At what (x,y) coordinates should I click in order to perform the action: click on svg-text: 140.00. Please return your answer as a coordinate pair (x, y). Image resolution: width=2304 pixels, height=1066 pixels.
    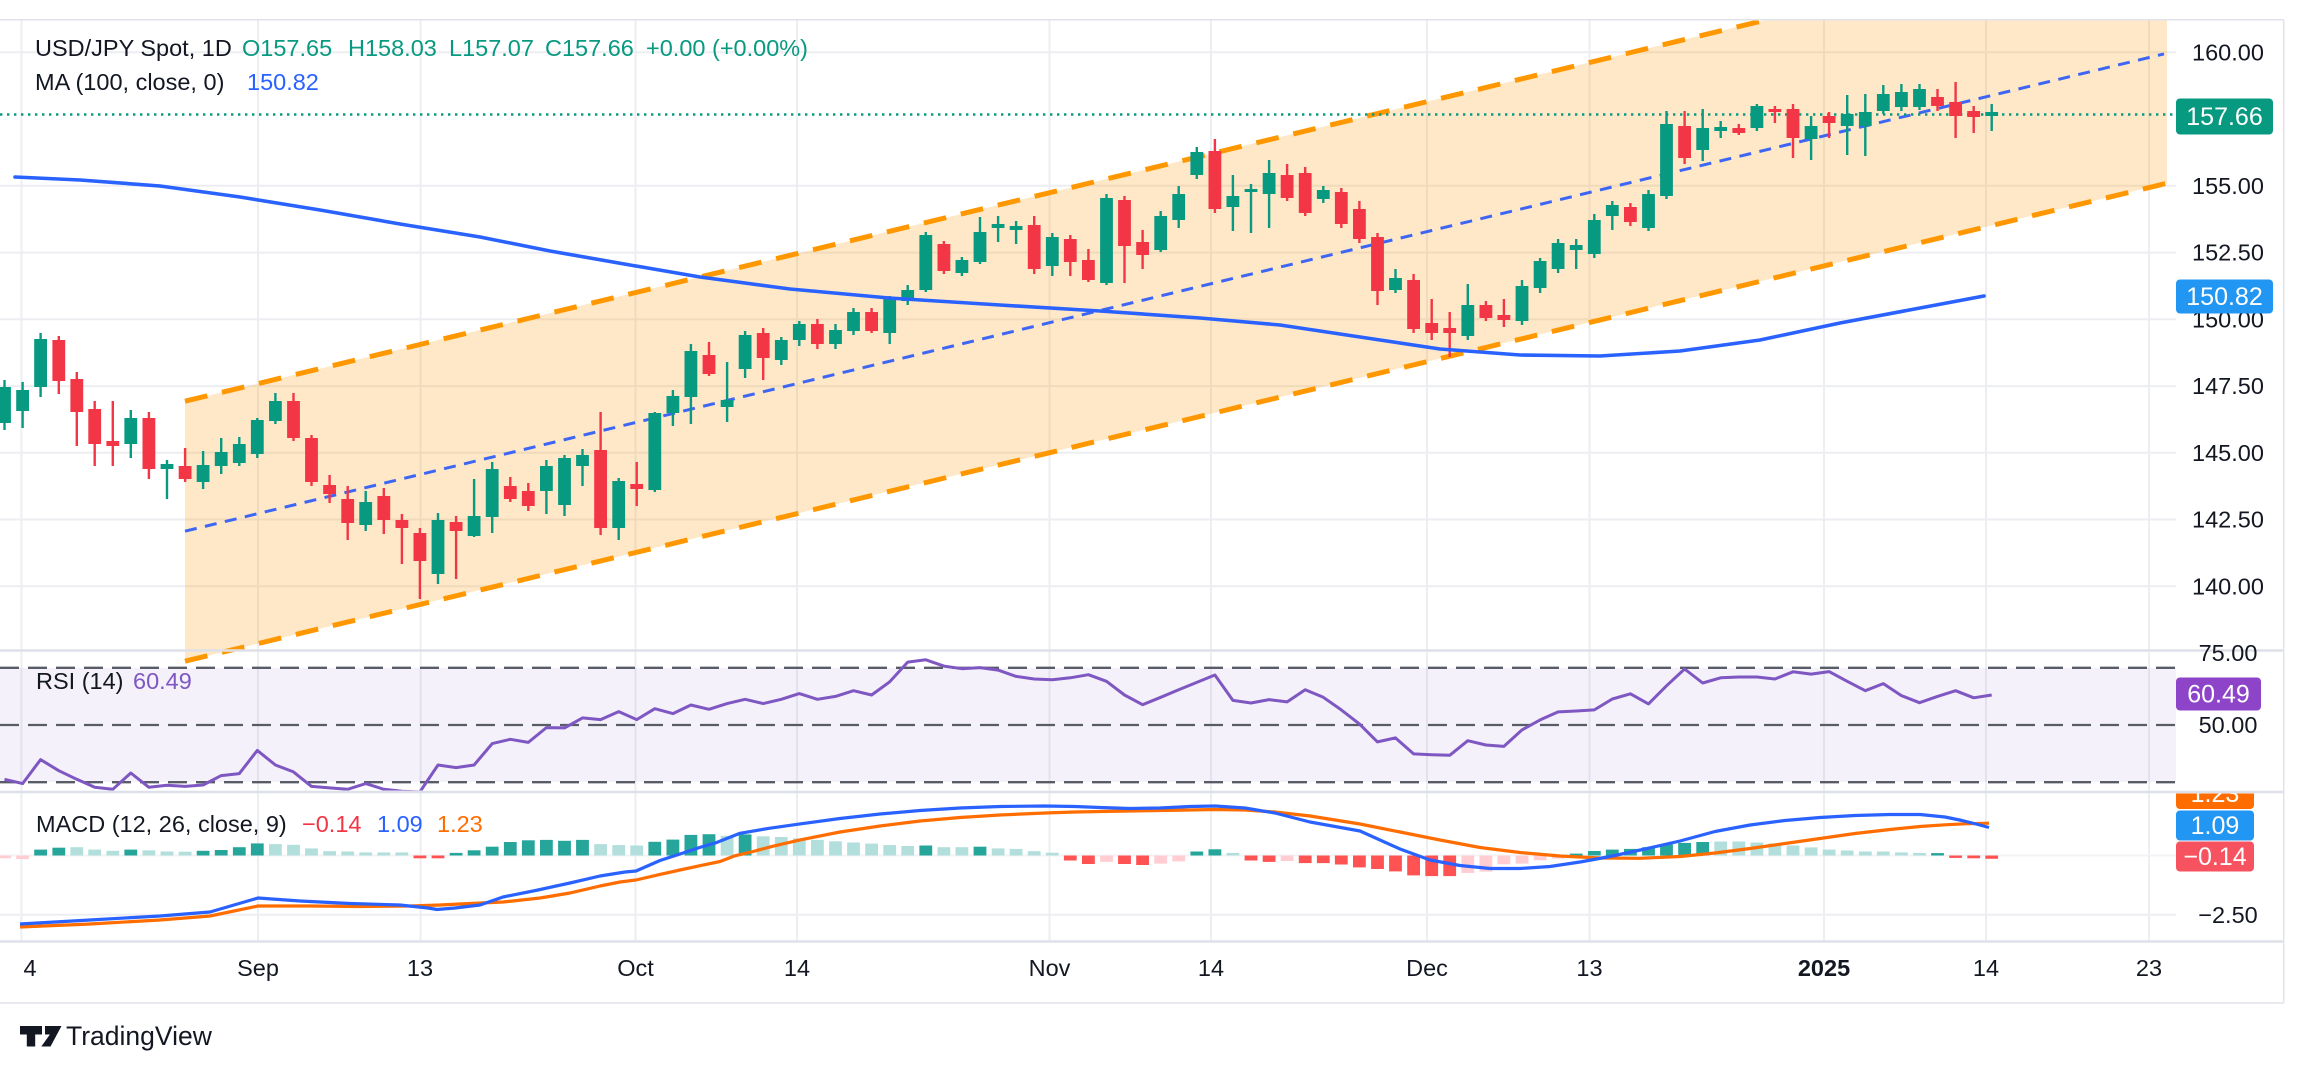
    Looking at the image, I should click on (2228, 586).